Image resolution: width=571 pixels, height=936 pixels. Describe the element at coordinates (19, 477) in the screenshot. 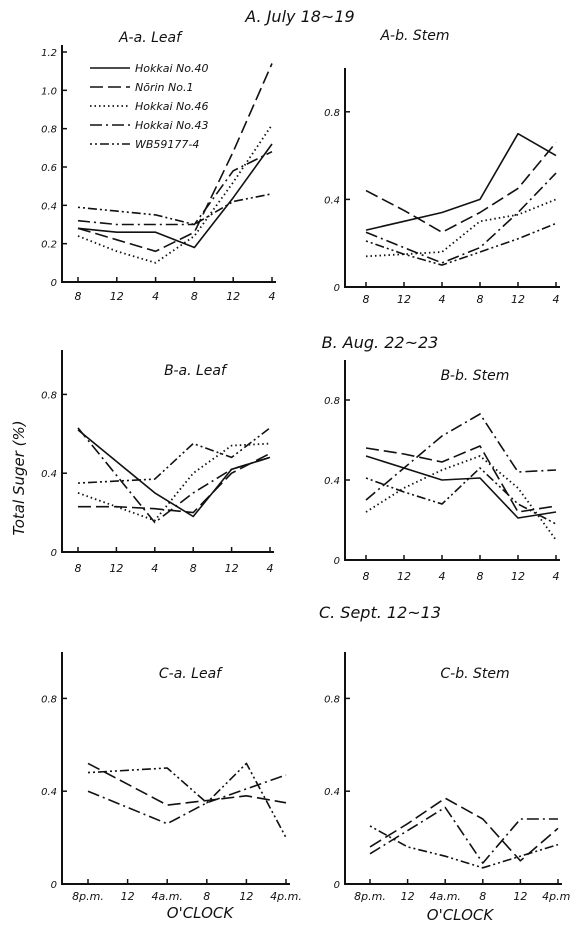

I see `y-axis-label: Total Suger (%)` at that location.